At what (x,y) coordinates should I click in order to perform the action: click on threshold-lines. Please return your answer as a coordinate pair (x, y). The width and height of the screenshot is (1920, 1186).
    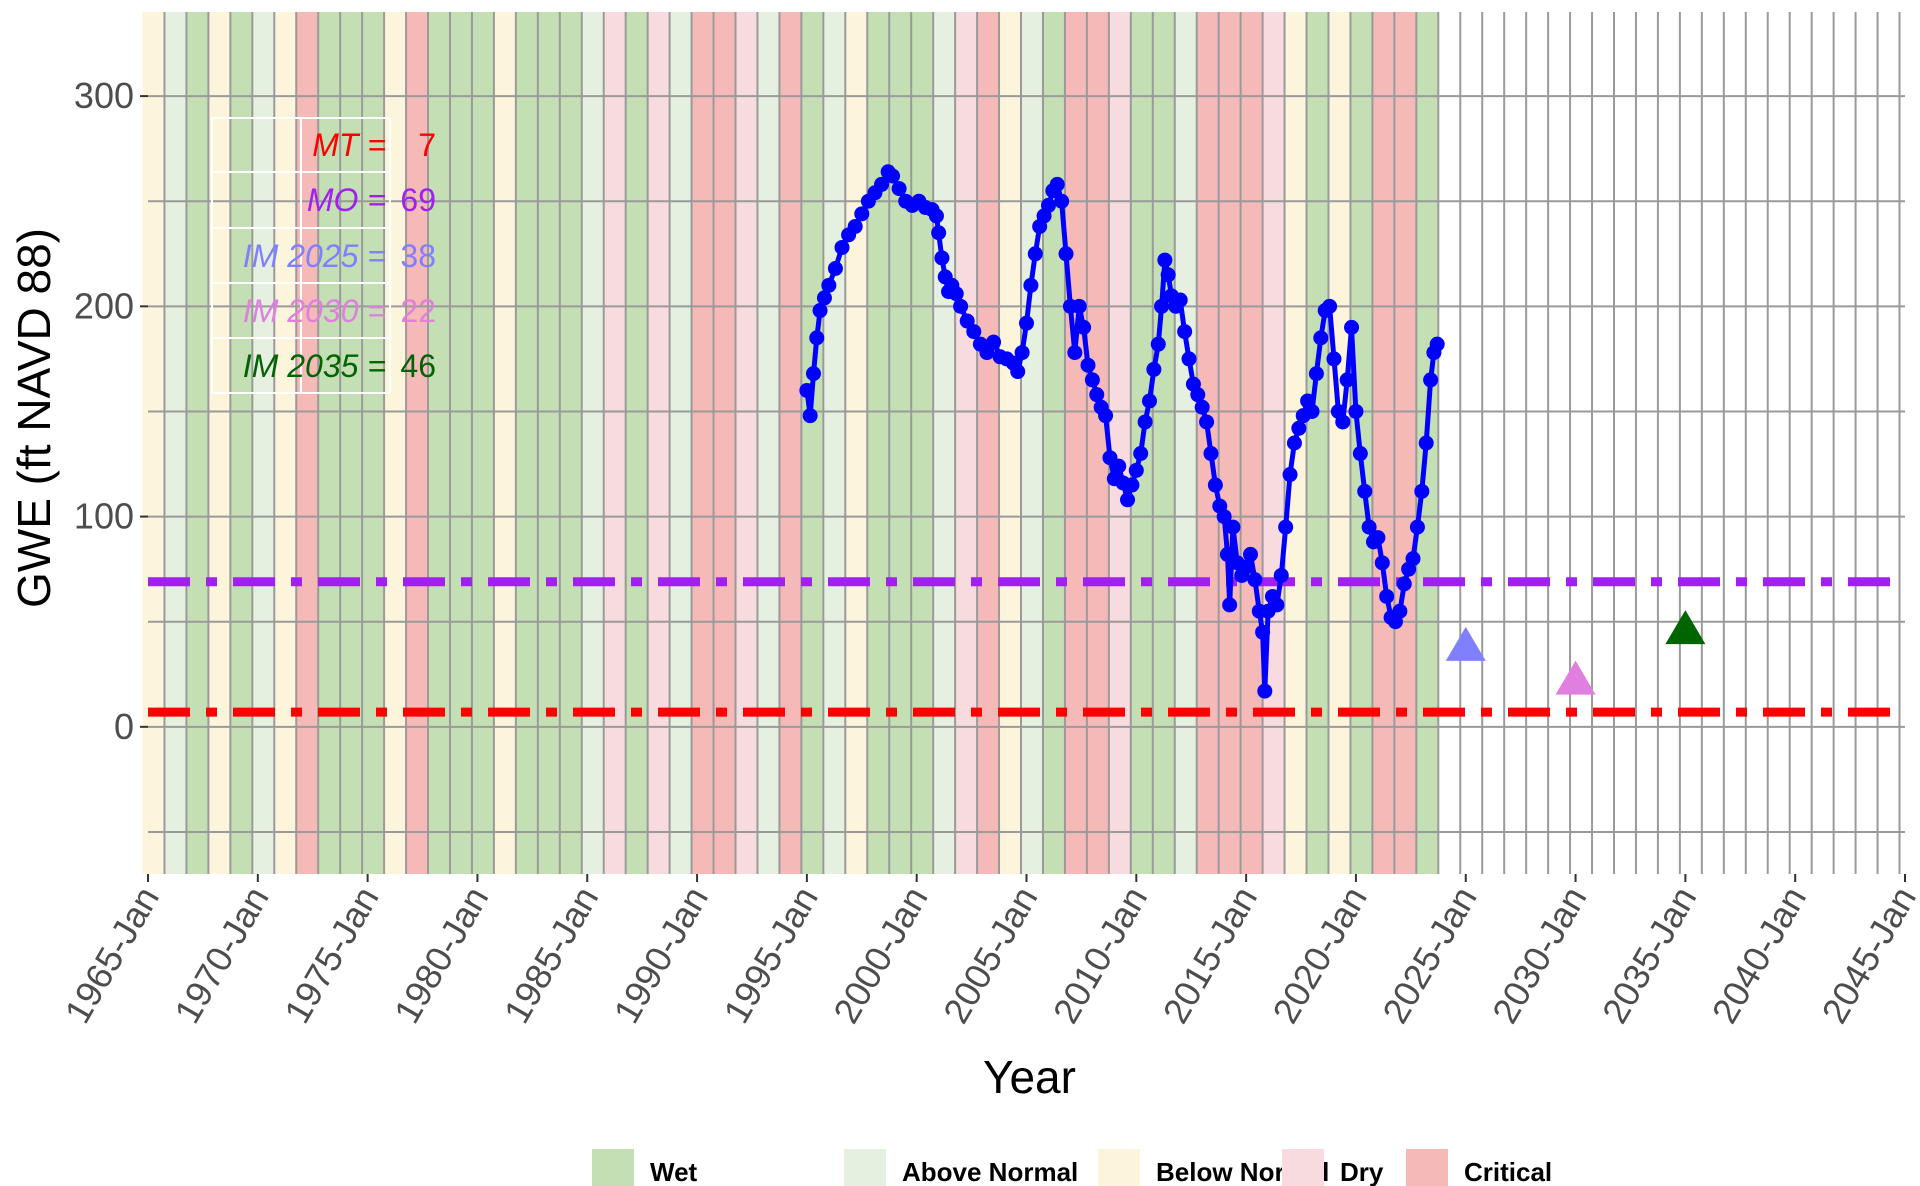
    Looking at the image, I should click on (1026, 647).